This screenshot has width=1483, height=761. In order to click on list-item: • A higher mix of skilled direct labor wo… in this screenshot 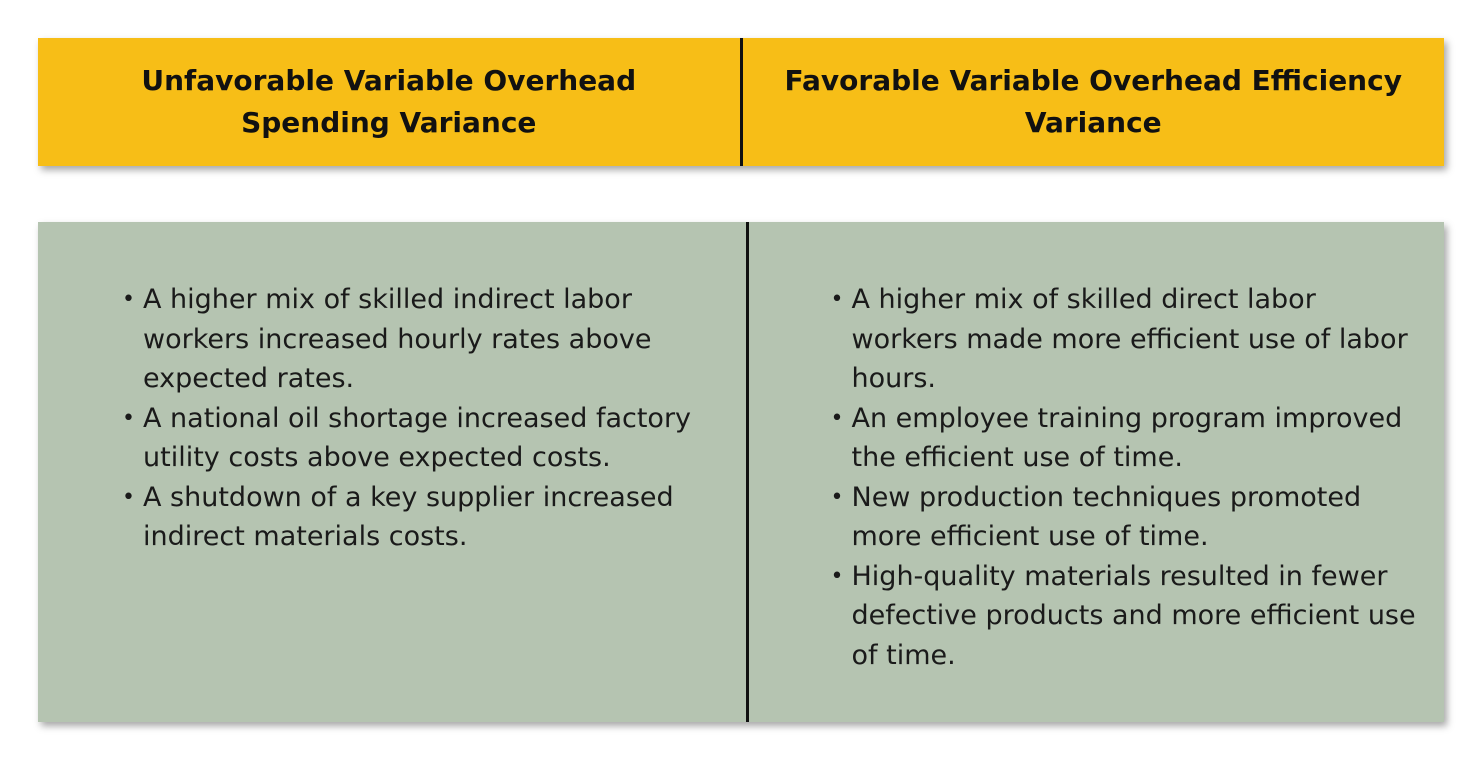, I will do `click(1128, 339)`.